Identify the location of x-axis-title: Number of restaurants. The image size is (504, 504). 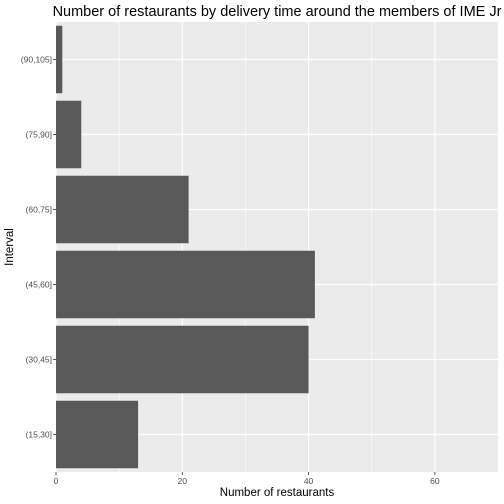
(277, 493).